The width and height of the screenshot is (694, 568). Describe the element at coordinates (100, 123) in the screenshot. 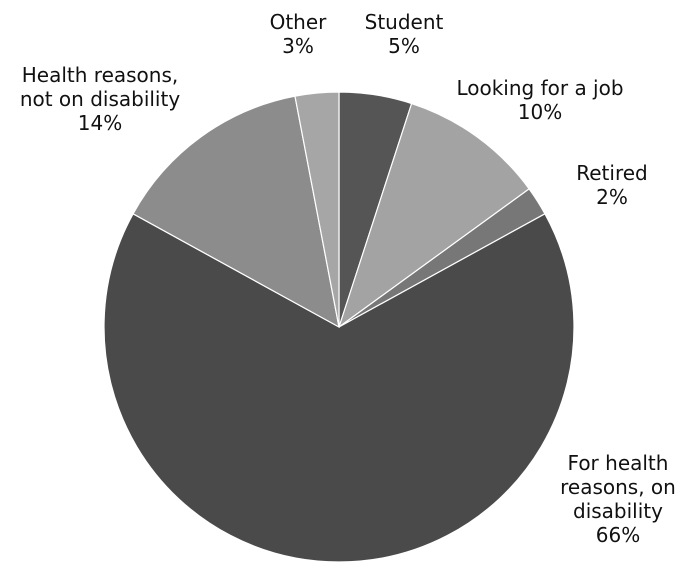

I see `slice-value-label: 14%` at that location.